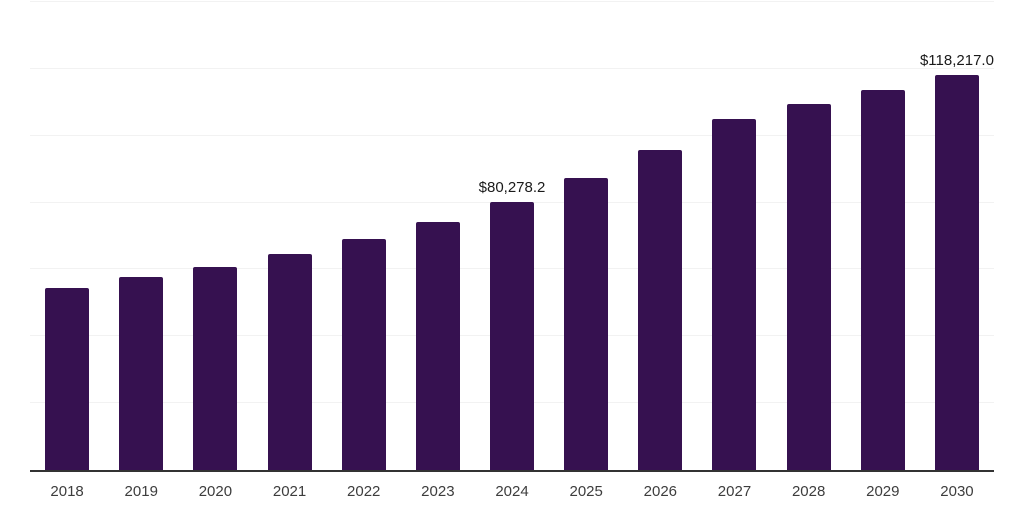  I want to click on x-tick-2019: 2019, so click(141, 491).